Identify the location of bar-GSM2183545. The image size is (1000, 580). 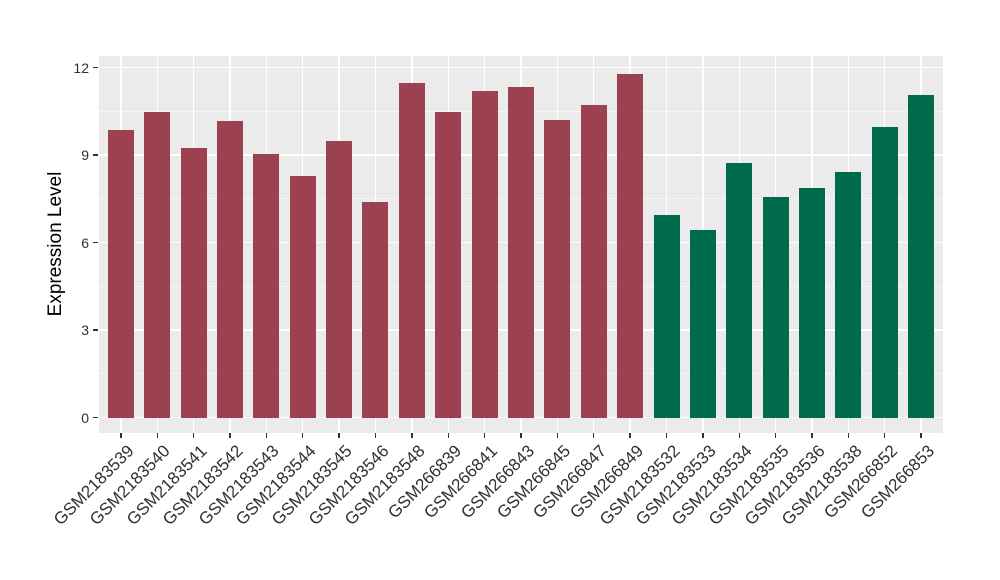
(339, 279).